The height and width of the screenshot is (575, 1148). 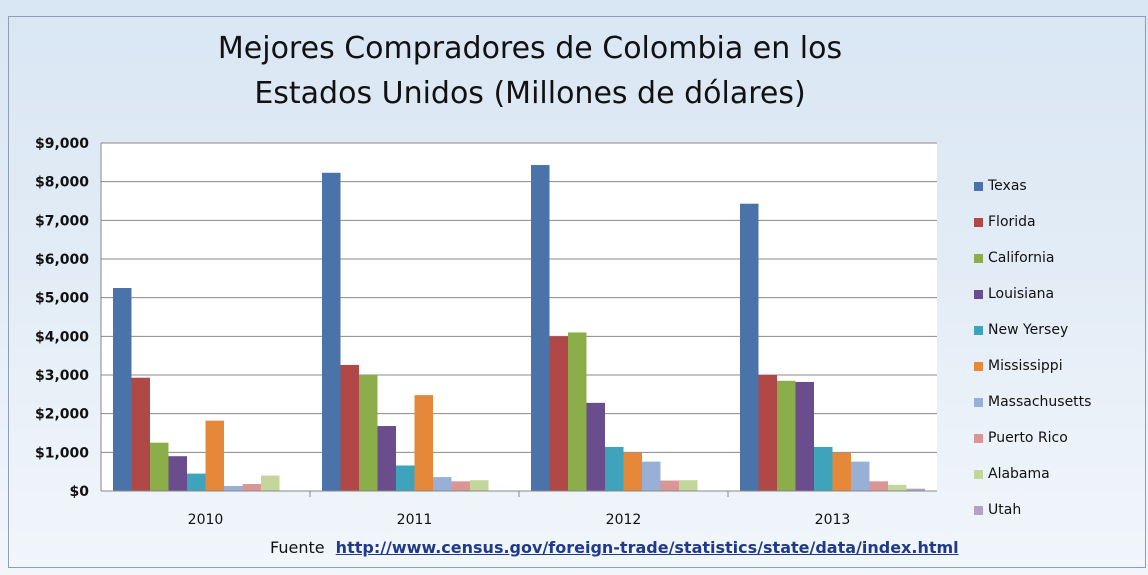 What do you see at coordinates (297, 547) in the screenshot?
I see `source-label: Fuente` at bounding box center [297, 547].